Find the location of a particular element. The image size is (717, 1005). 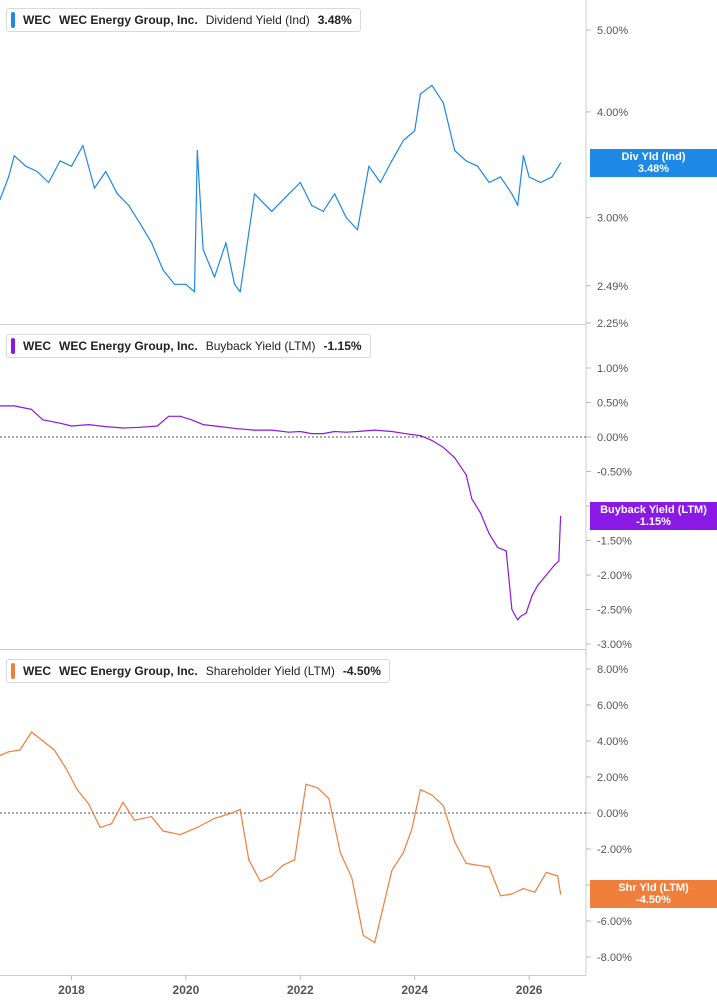

y-tick-label: 0.50% is located at coordinates (612, 404).